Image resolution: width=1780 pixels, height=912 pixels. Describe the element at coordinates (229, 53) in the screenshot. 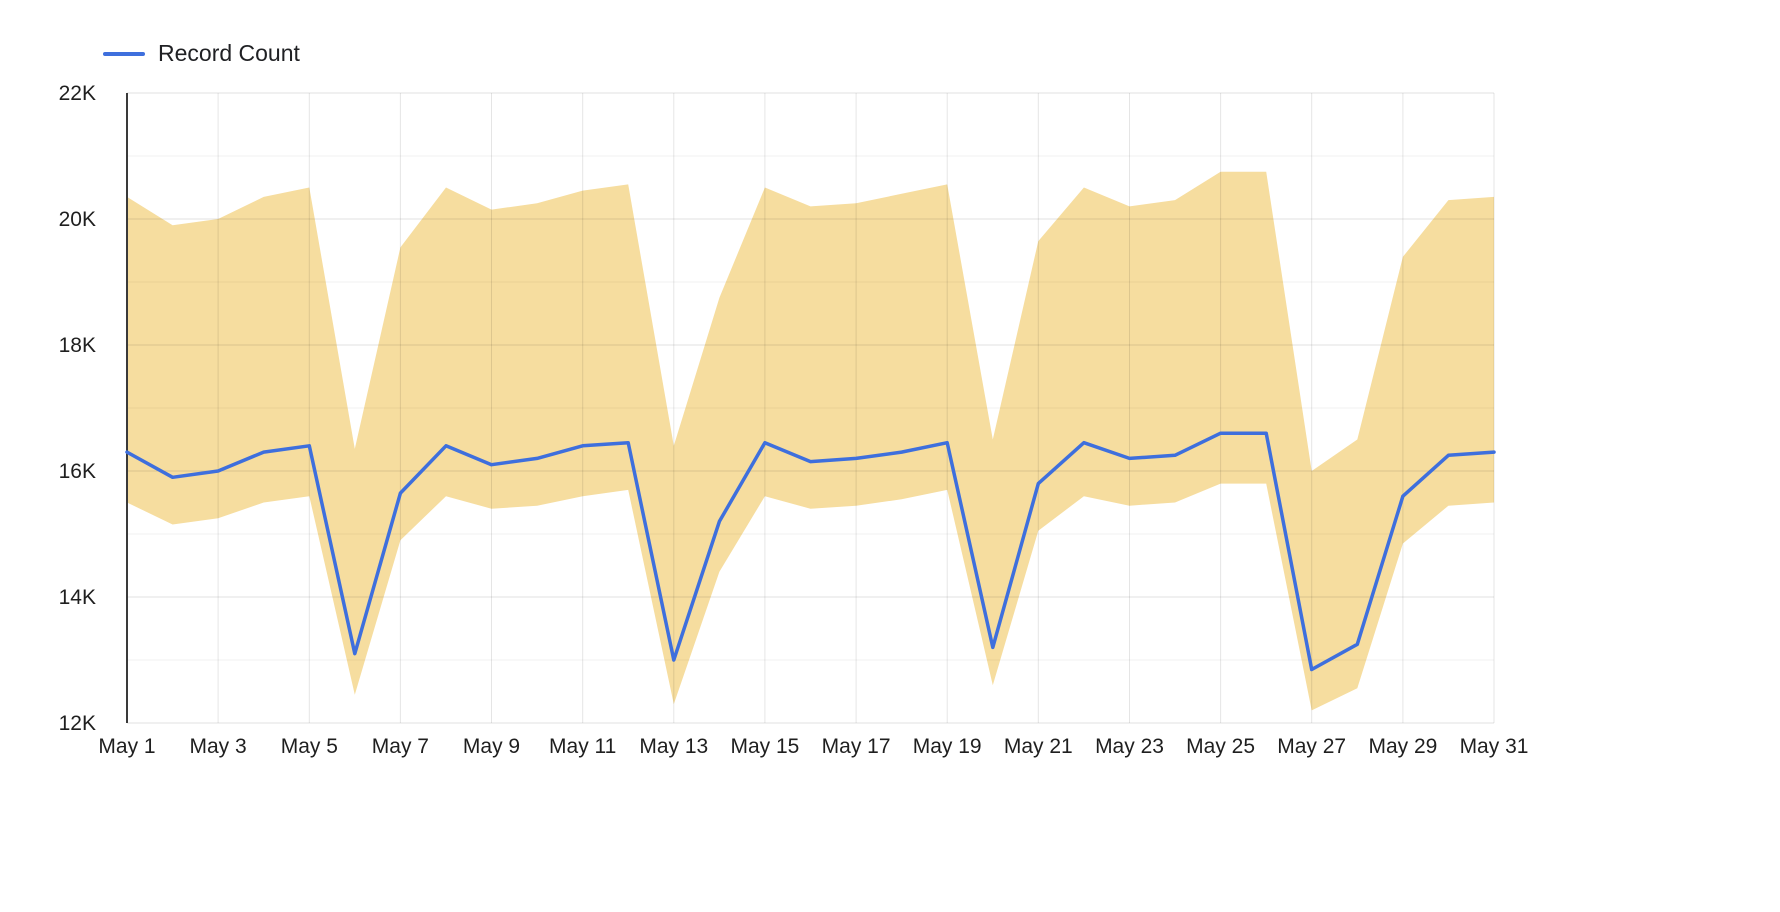

I see `legend-label: Record Count` at that location.